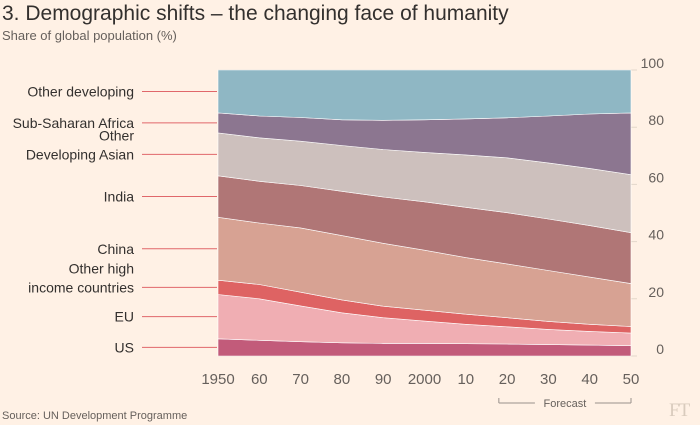 The image size is (700, 425). I want to click on y-tick-label-0: 0, so click(660, 349).